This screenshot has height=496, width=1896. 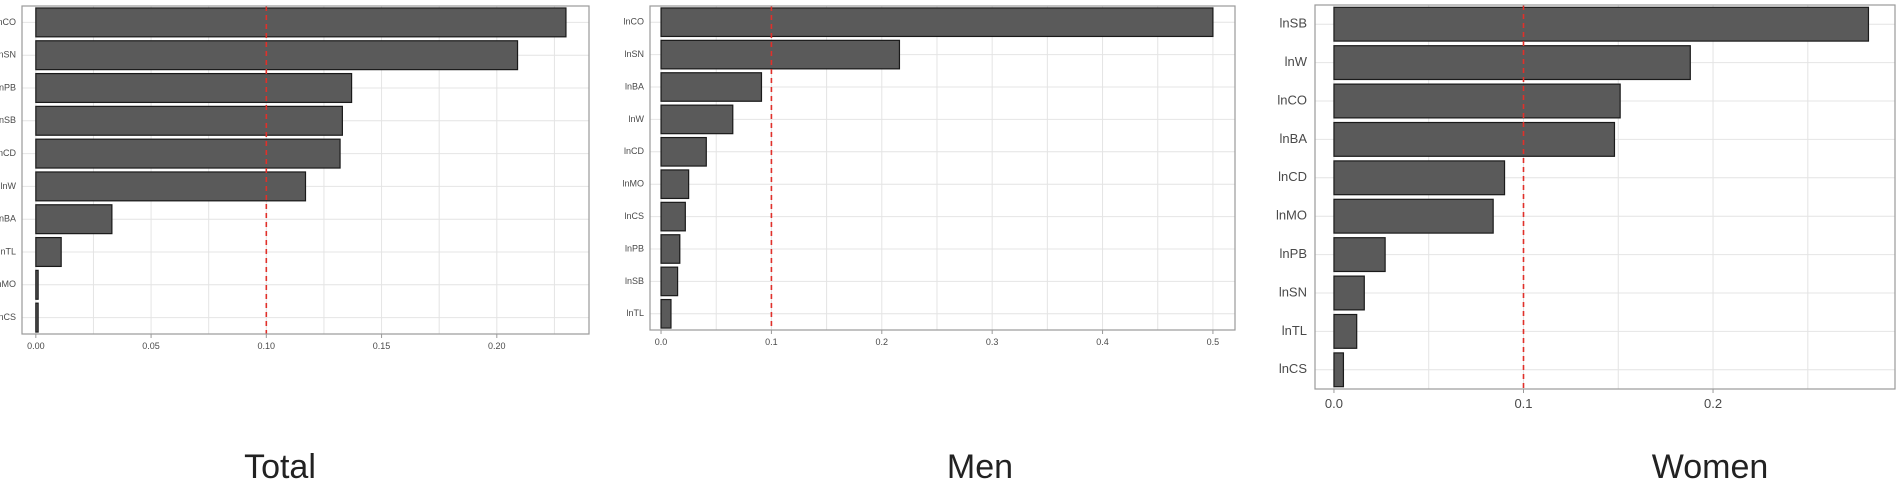 I want to click on men-bar-lnCS, so click(x=673, y=216).